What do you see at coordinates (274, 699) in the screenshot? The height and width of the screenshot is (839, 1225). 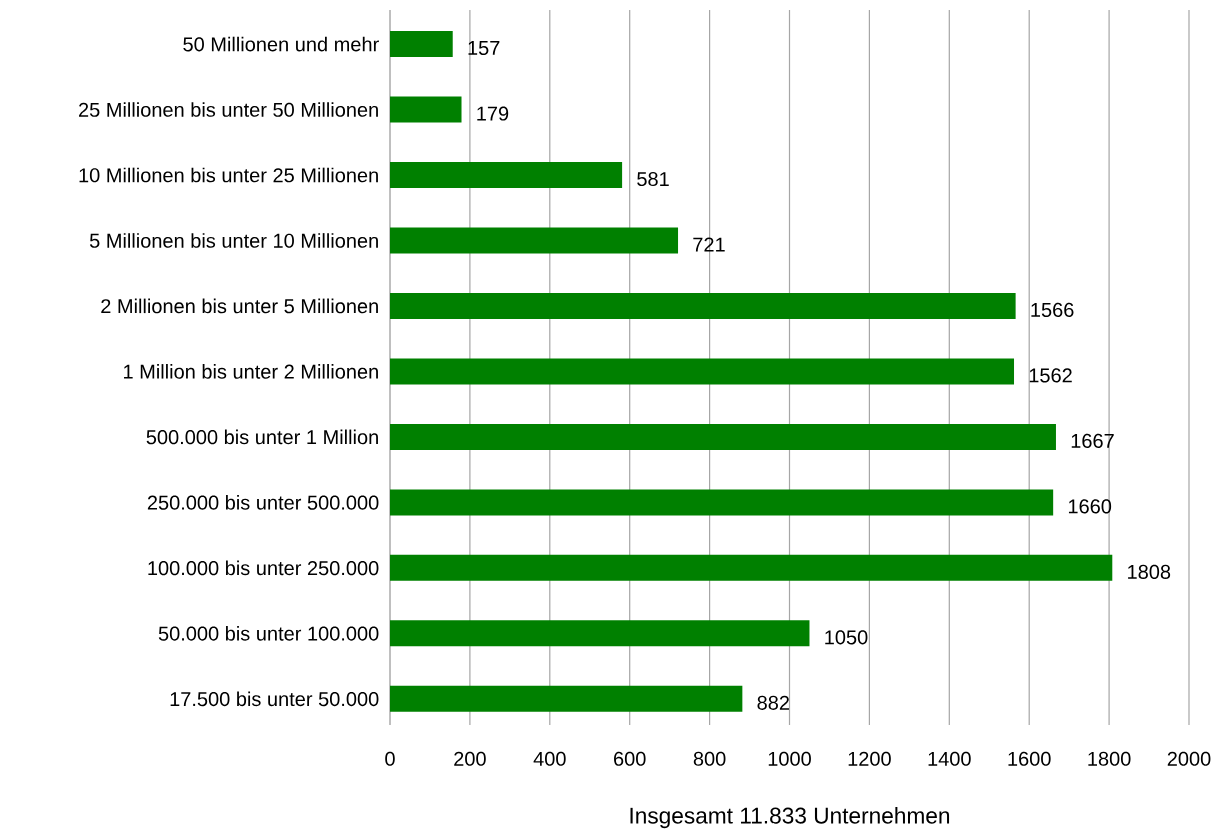 I see `y-tick-label: 17.500 bis unter 50.000` at bounding box center [274, 699].